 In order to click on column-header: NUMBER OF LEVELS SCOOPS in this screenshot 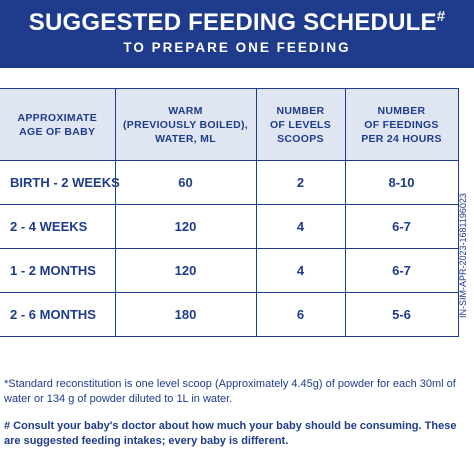, I will do `click(300, 124)`.